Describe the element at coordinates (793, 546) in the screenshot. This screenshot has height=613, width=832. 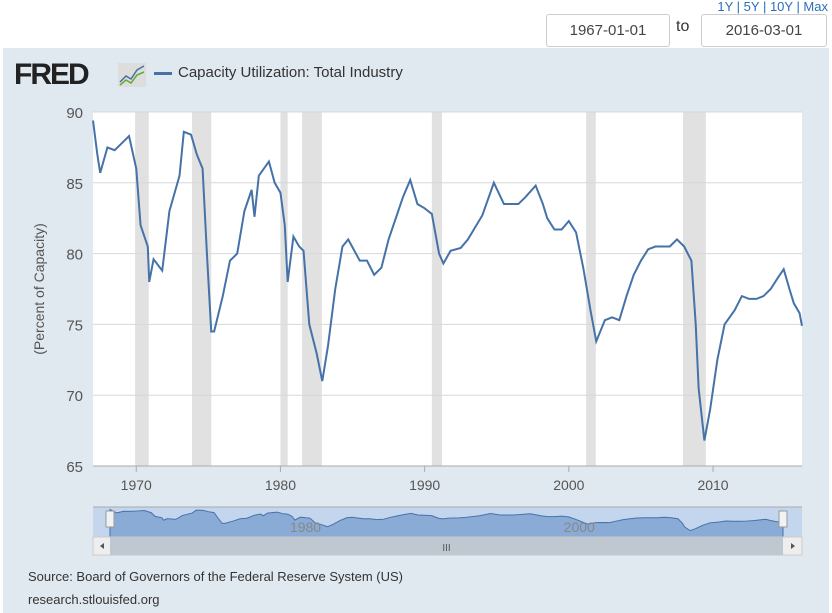
I see `scroll-right-icon` at that location.